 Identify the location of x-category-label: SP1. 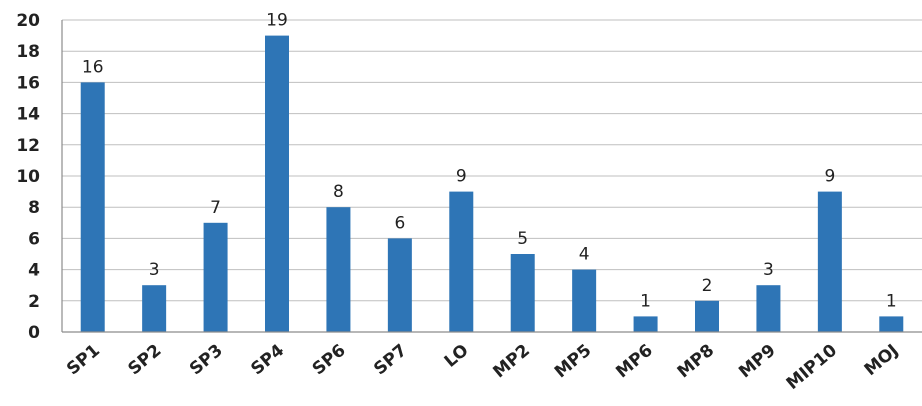
(83, 360).